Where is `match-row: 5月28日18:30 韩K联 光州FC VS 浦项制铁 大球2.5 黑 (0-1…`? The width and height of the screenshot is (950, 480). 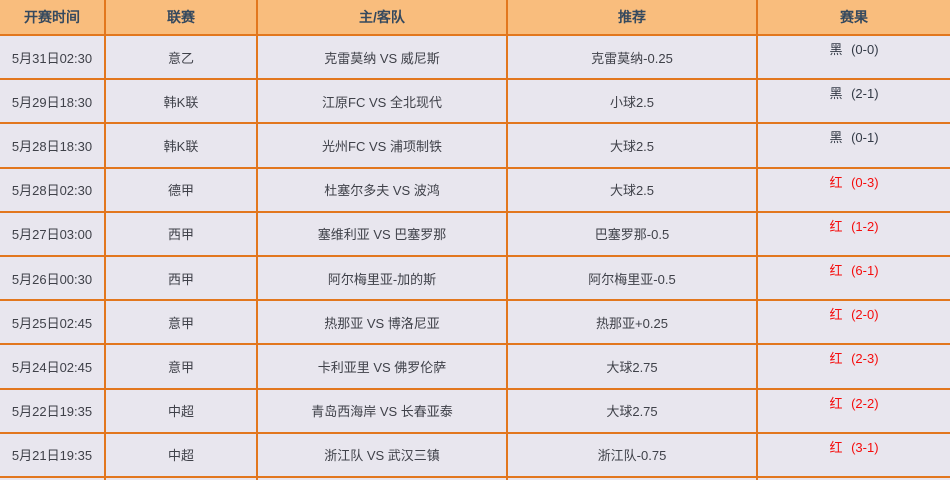
match-row: 5月28日18:30 韩K联 光州FC VS 浦项制铁 大球2.5 黑 (0-1… is located at coordinates (475, 145).